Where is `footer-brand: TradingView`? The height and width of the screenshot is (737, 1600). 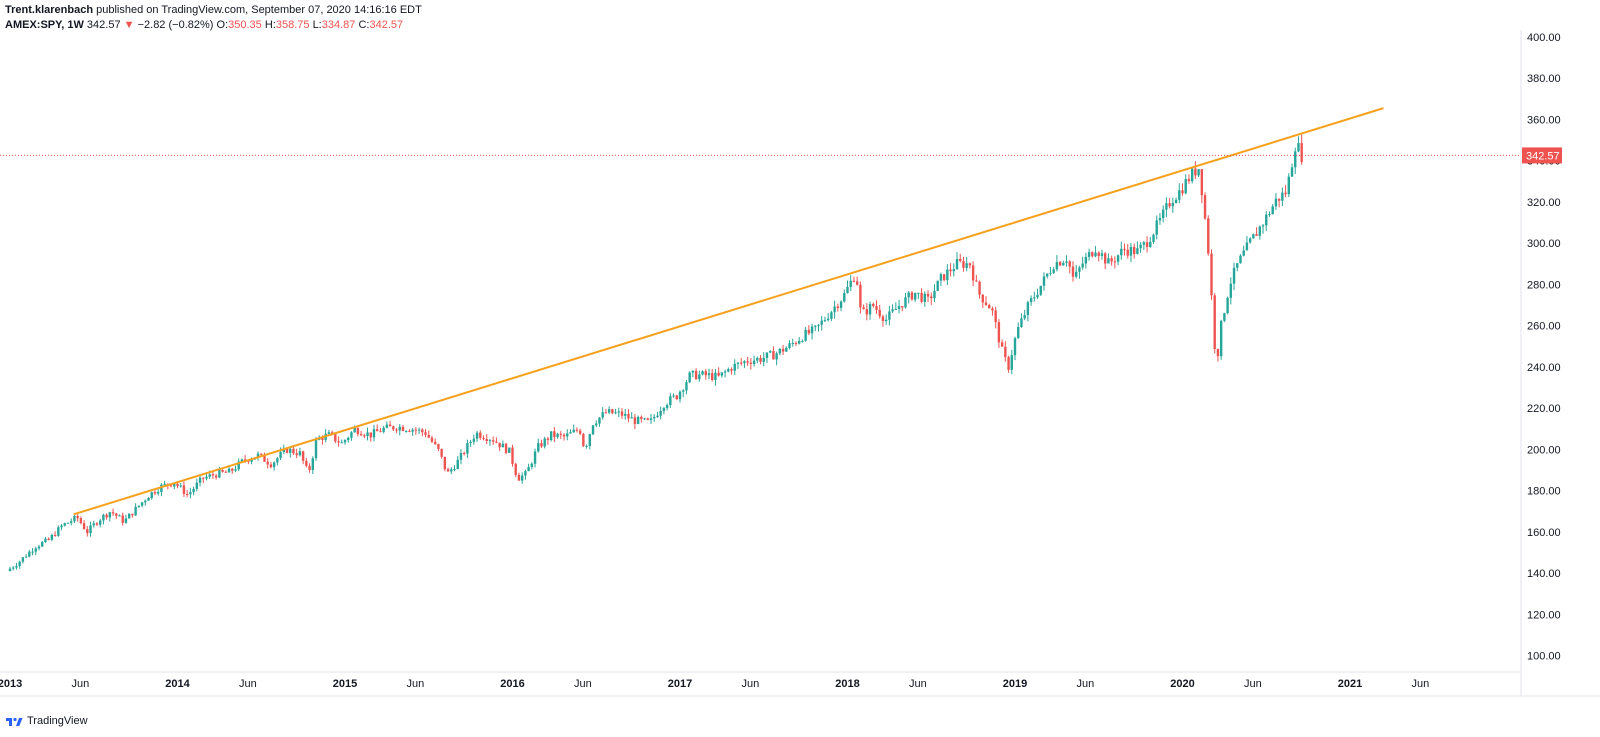
footer-brand: TradingView is located at coordinates (46, 721).